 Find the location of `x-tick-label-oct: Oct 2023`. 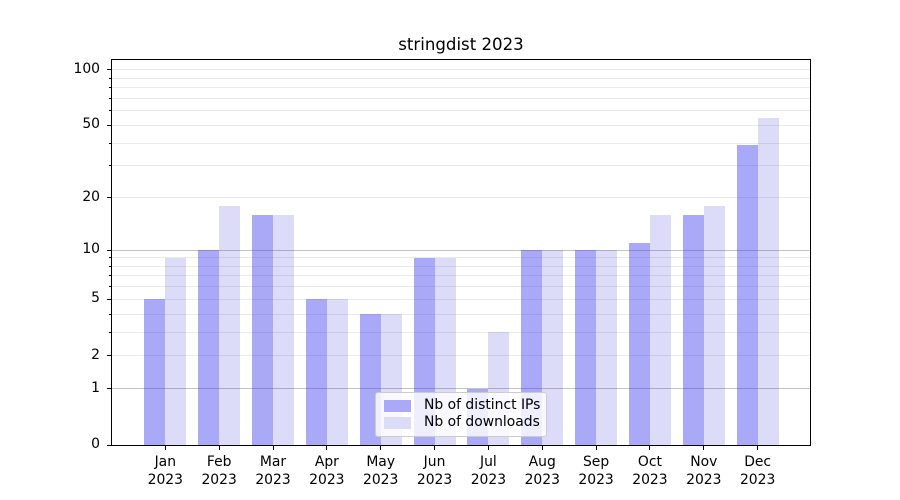

x-tick-label-oct: Oct 2023 is located at coordinates (649, 471).